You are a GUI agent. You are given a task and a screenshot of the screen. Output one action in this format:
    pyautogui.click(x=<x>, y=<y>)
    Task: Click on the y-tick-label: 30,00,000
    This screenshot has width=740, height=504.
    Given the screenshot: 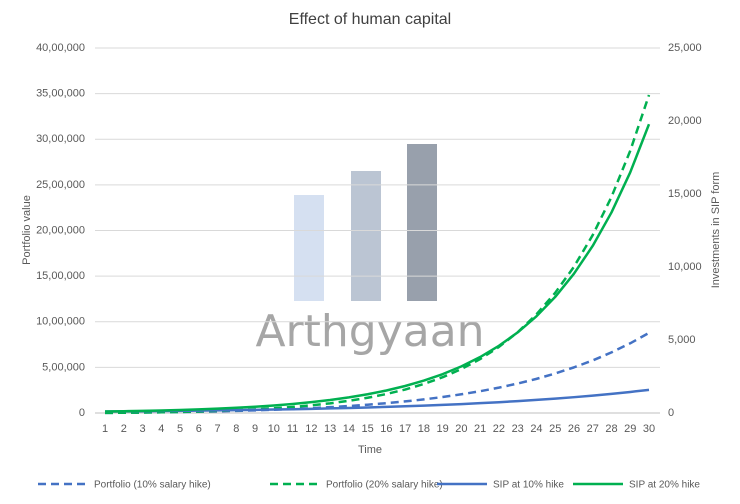 What is the action you would take?
    pyautogui.click(x=60, y=139)
    